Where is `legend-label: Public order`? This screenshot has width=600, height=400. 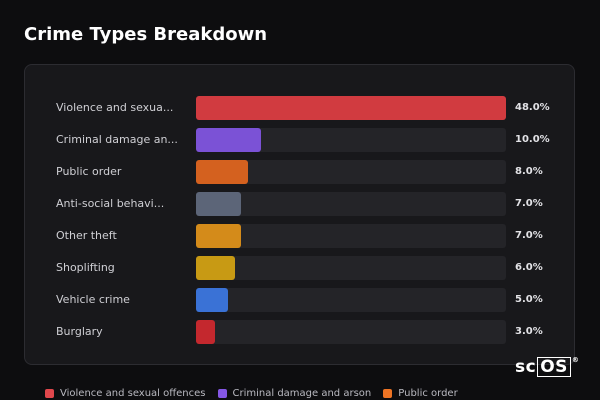 legend-label: Public order is located at coordinates (428, 393).